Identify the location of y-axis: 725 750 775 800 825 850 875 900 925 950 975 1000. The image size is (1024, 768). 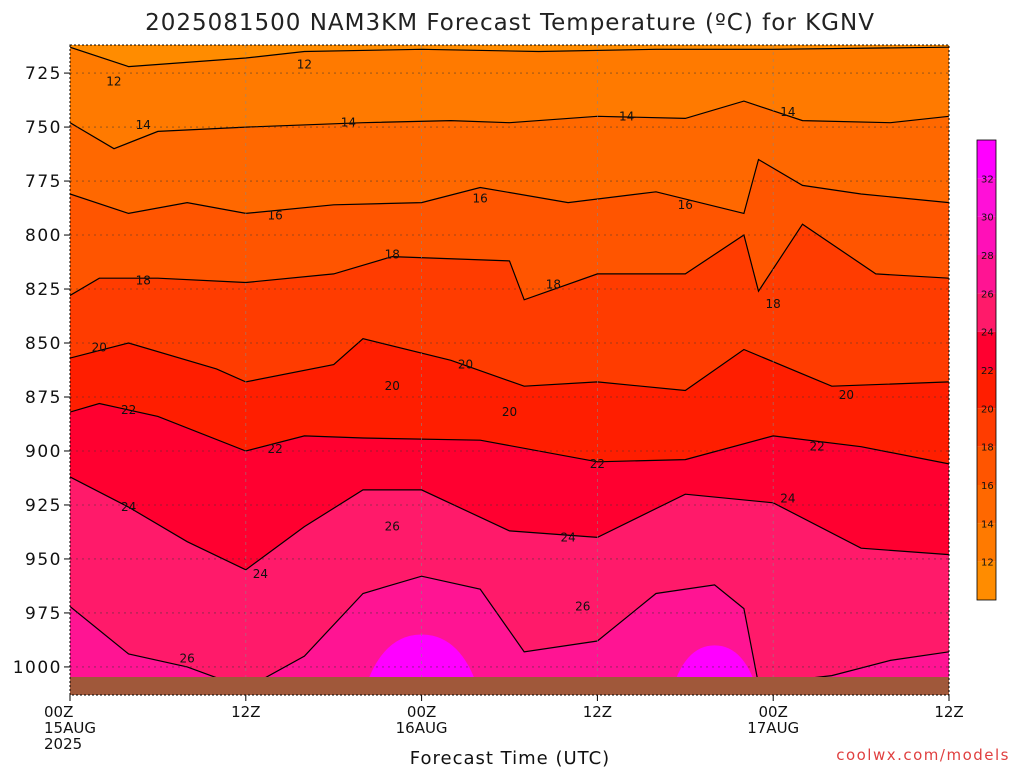
(41, 371).